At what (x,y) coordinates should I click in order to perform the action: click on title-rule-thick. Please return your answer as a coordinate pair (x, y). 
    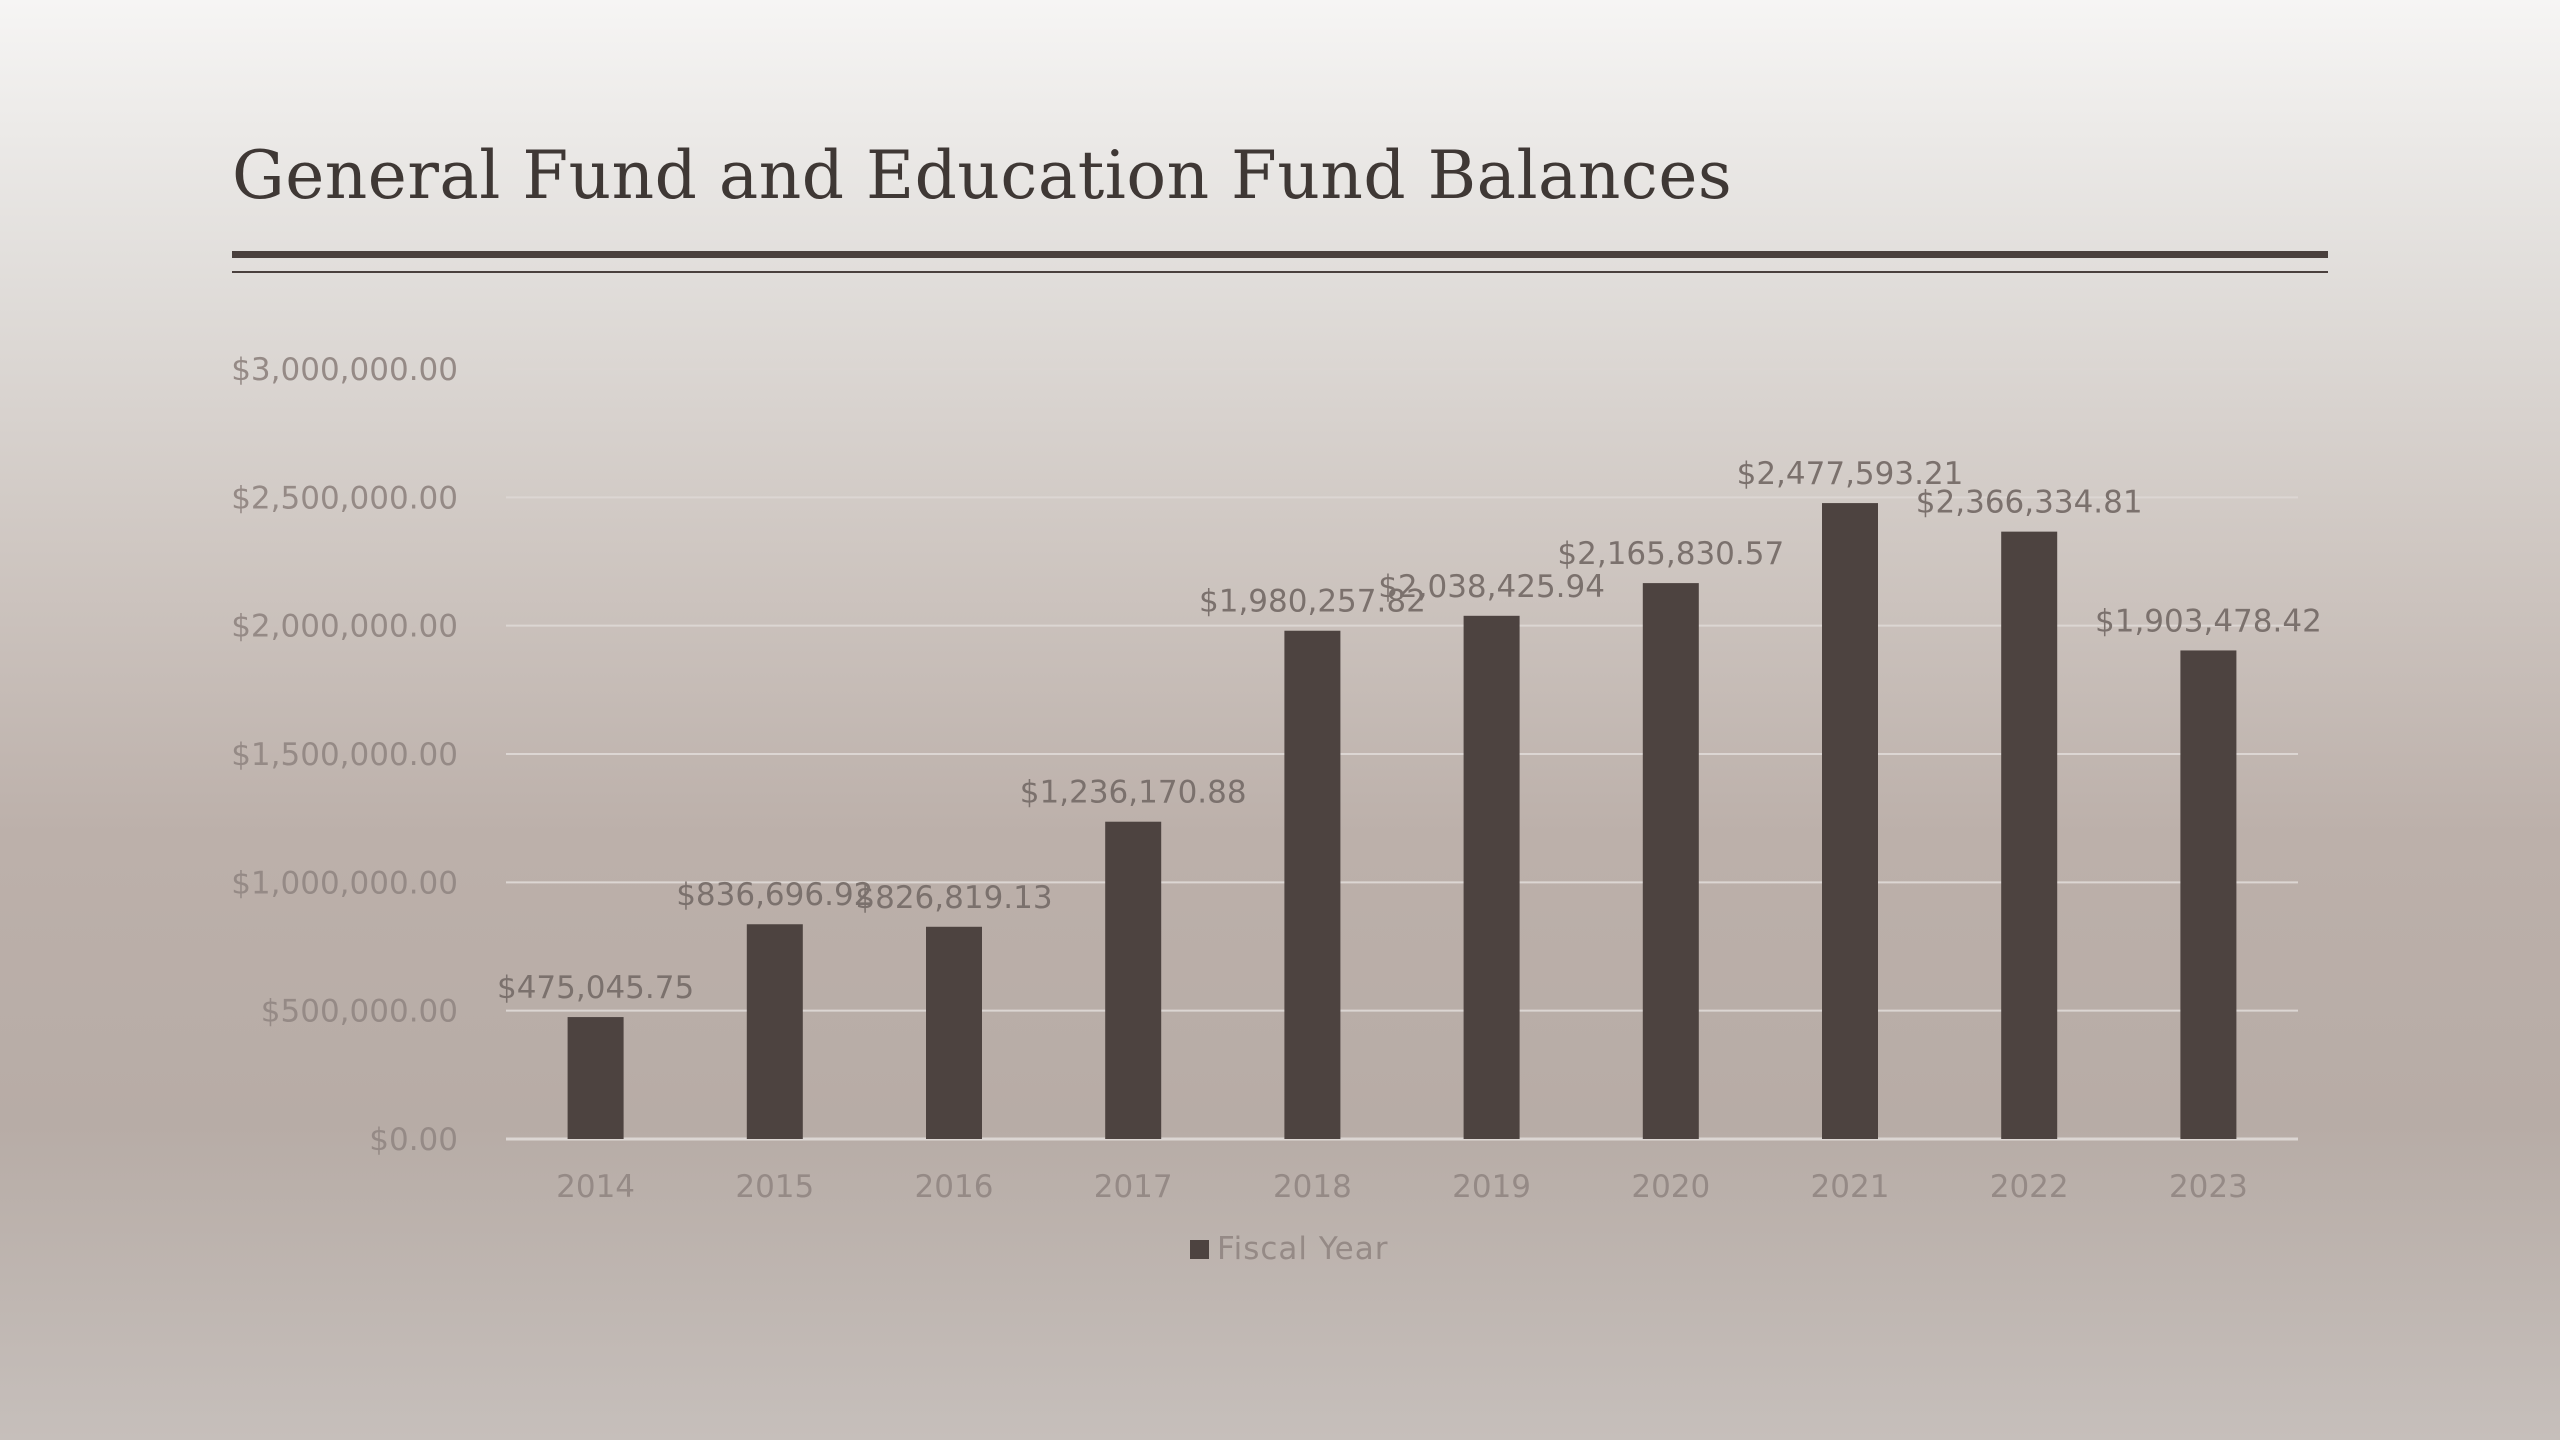
    Looking at the image, I should click on (1280, 254).